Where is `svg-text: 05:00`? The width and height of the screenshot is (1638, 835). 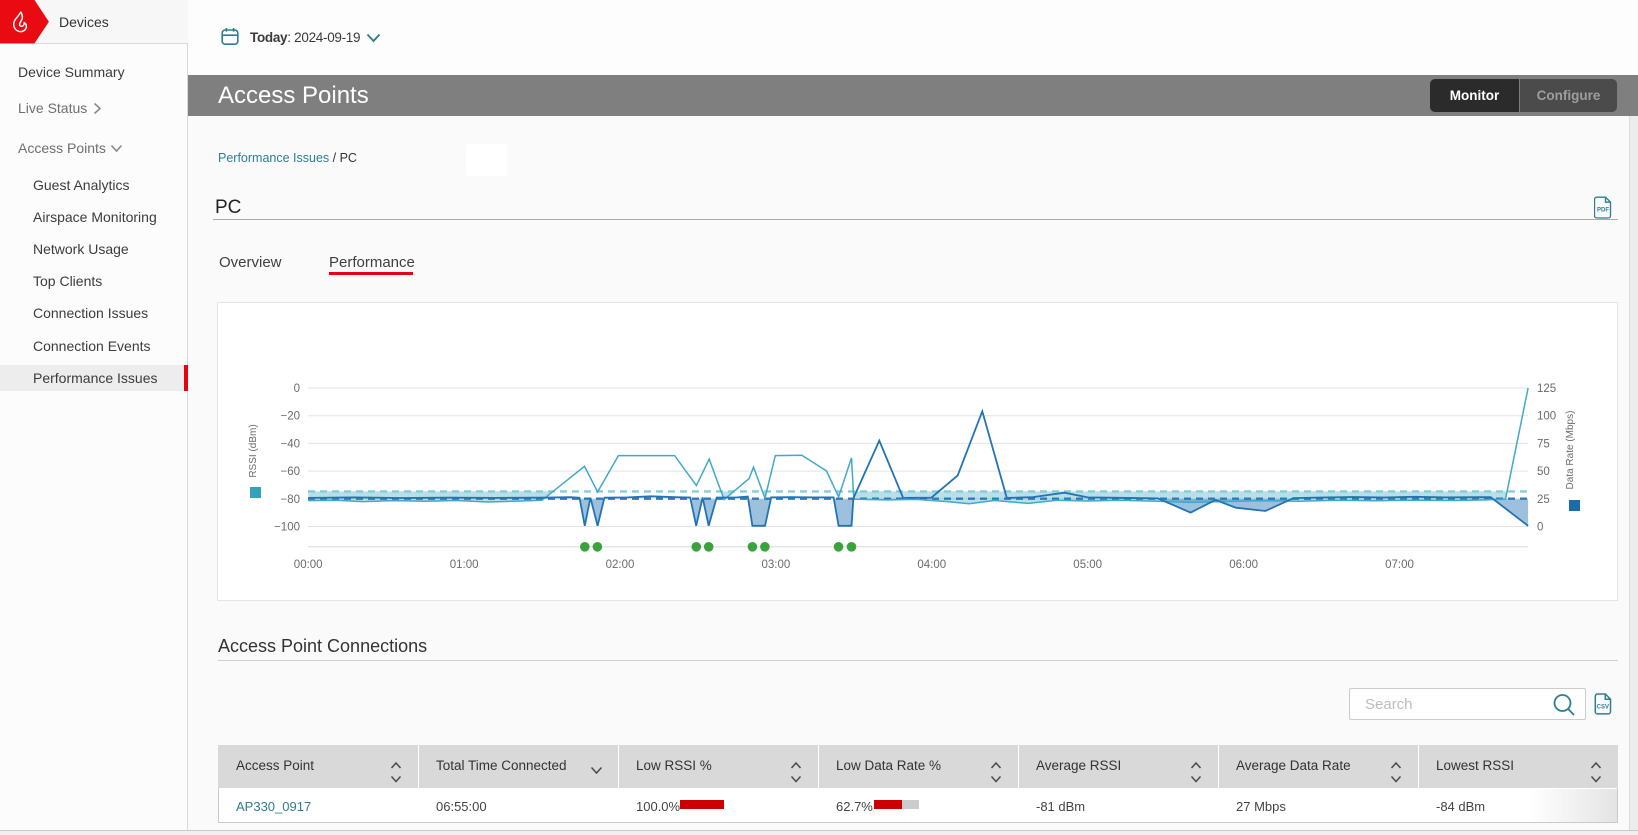 svg-text: 05:00 is located at coordinates (1087, 565).